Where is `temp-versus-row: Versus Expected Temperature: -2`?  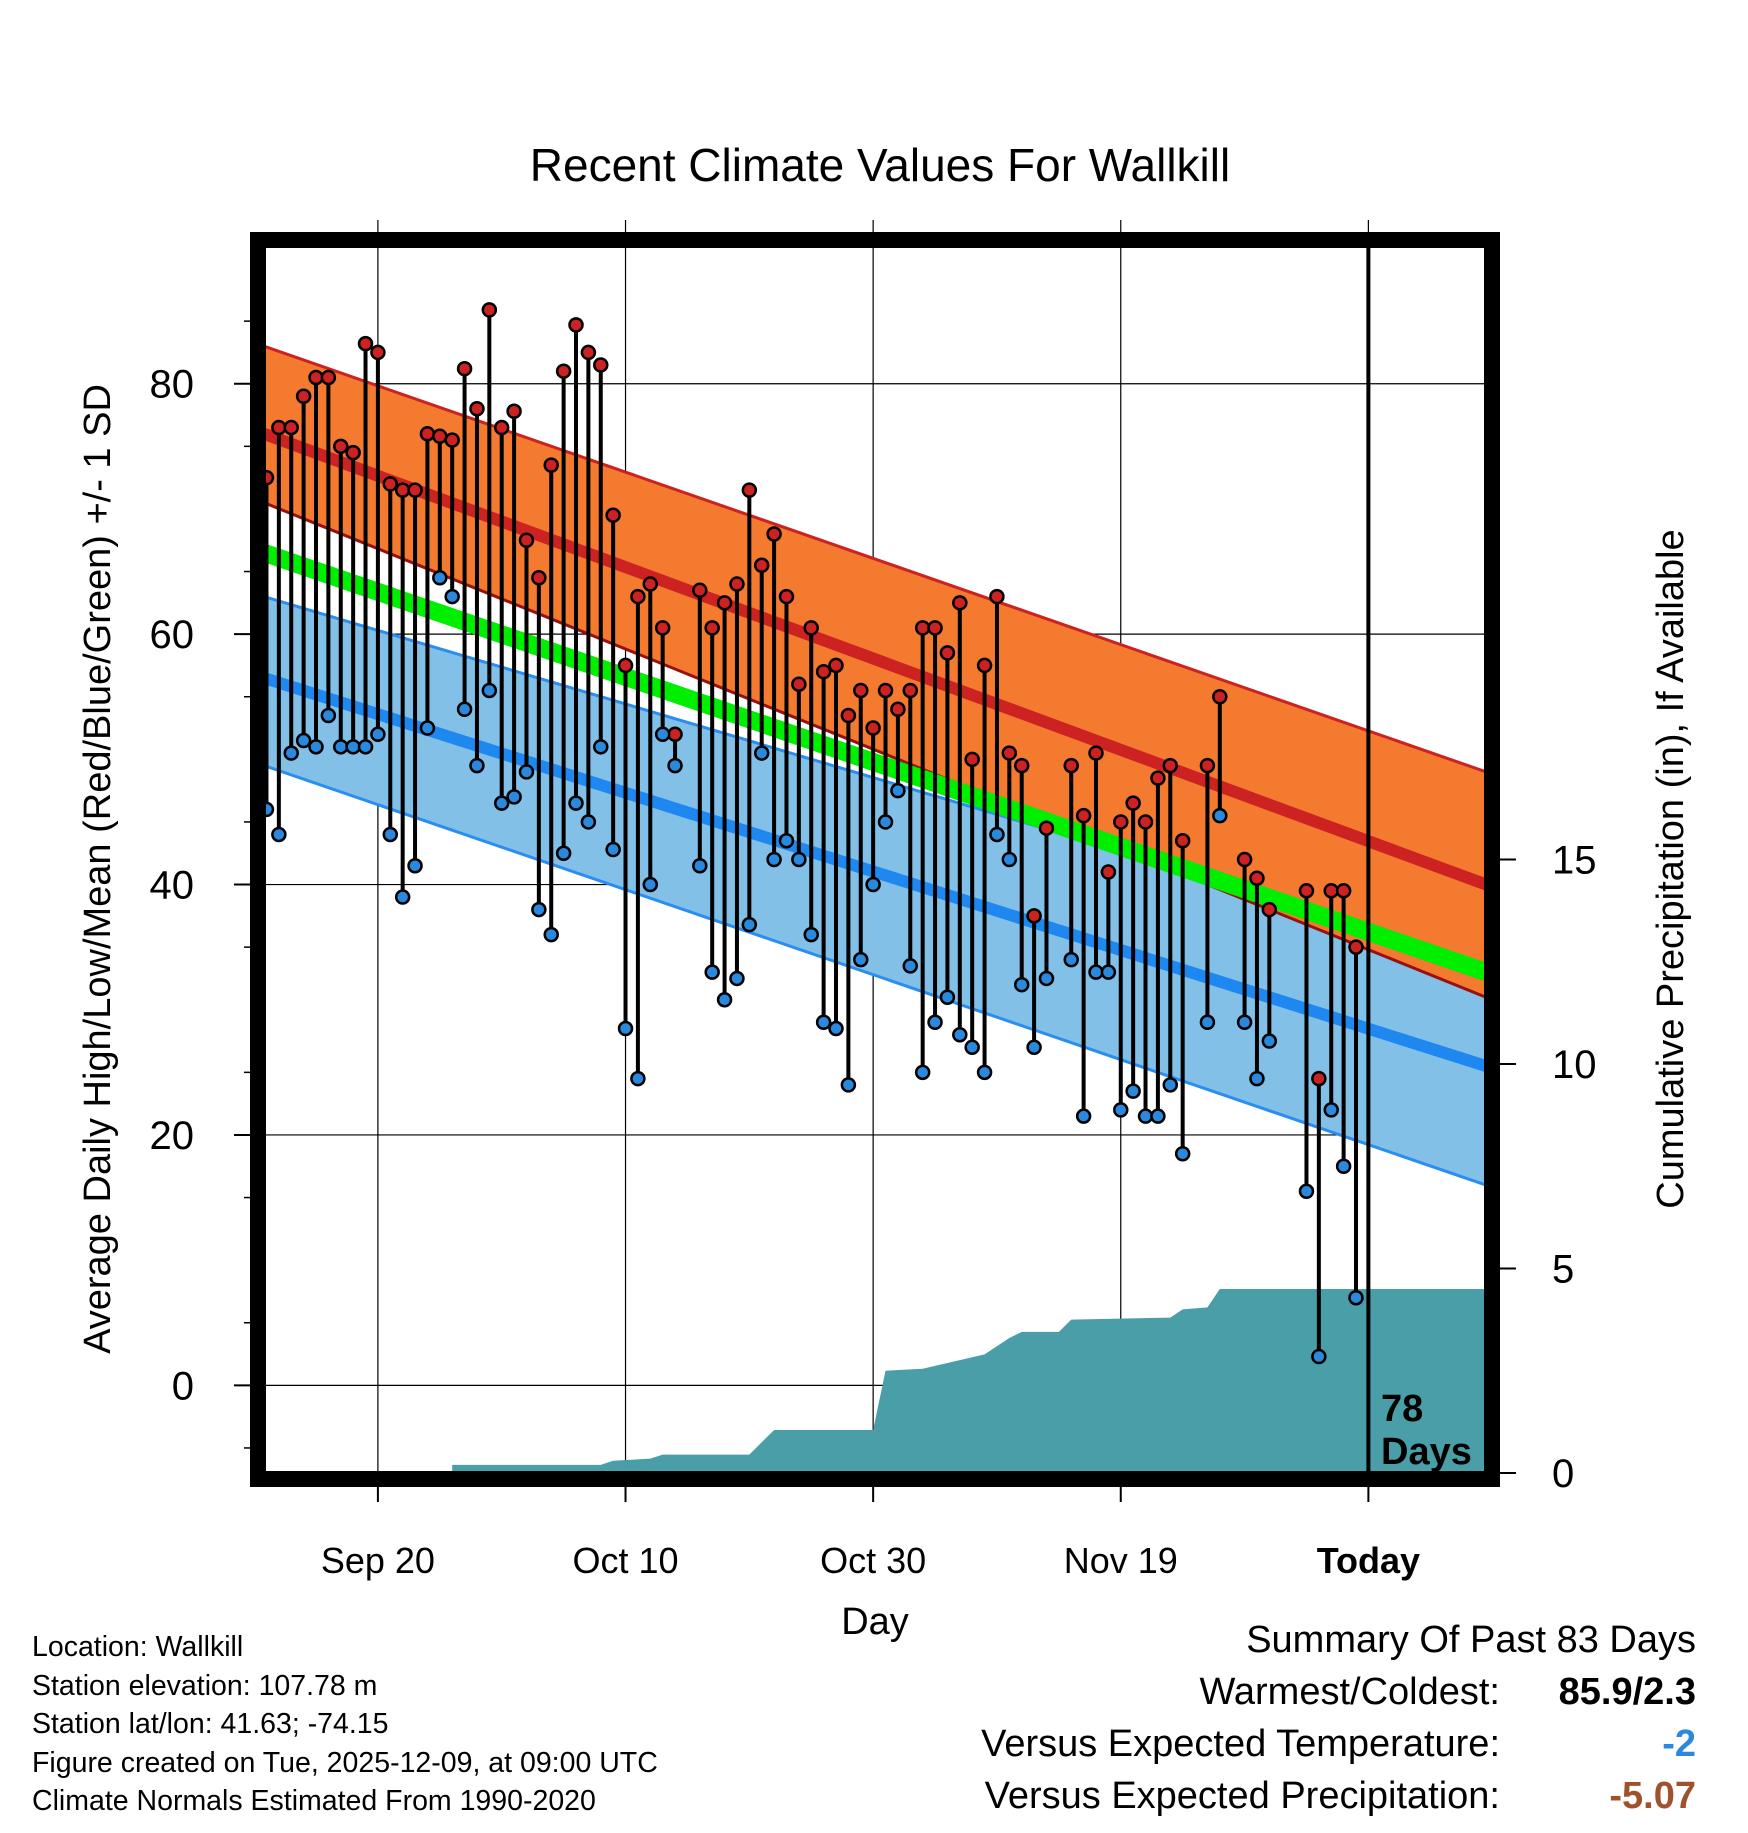
temp-versus-row: Versus Expected Temperature: -2 is located at coordinates (1338, 1744).